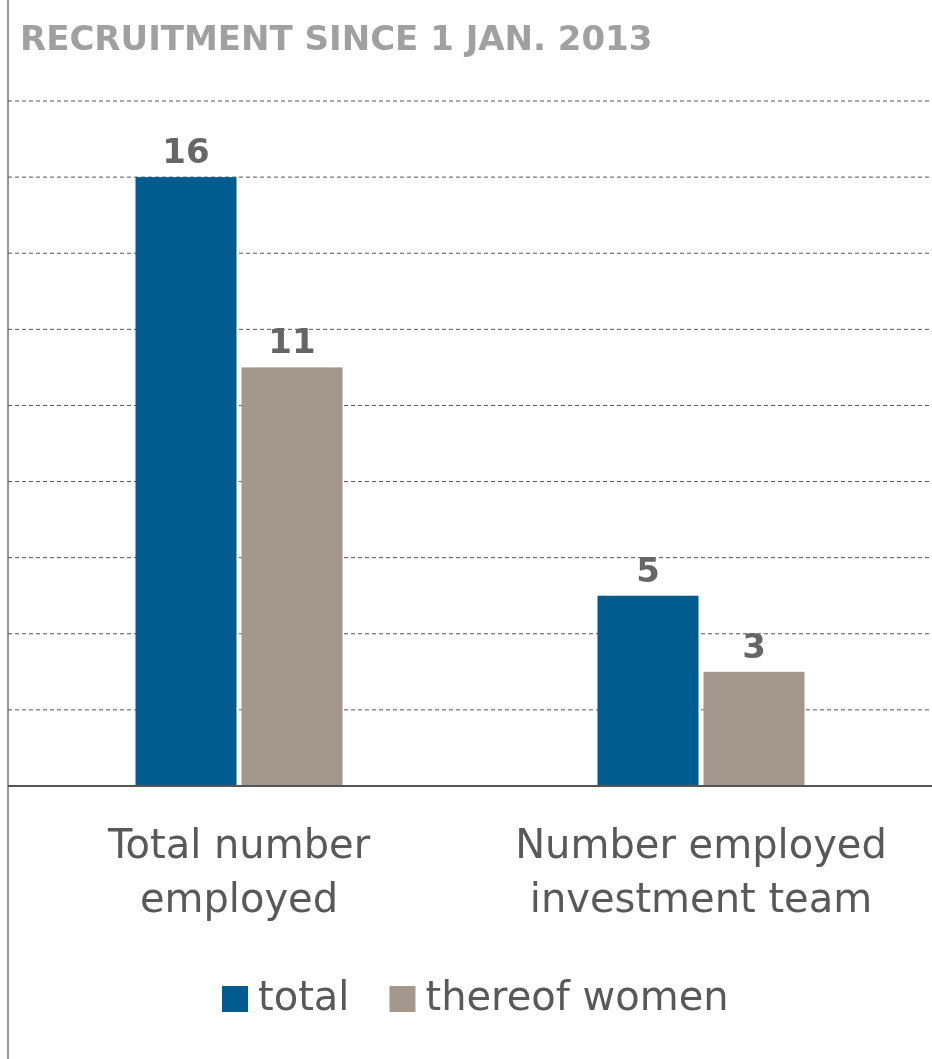 This screenshot has width=932, height=1059. I want to click on data-label: 11, so click(292, 341).